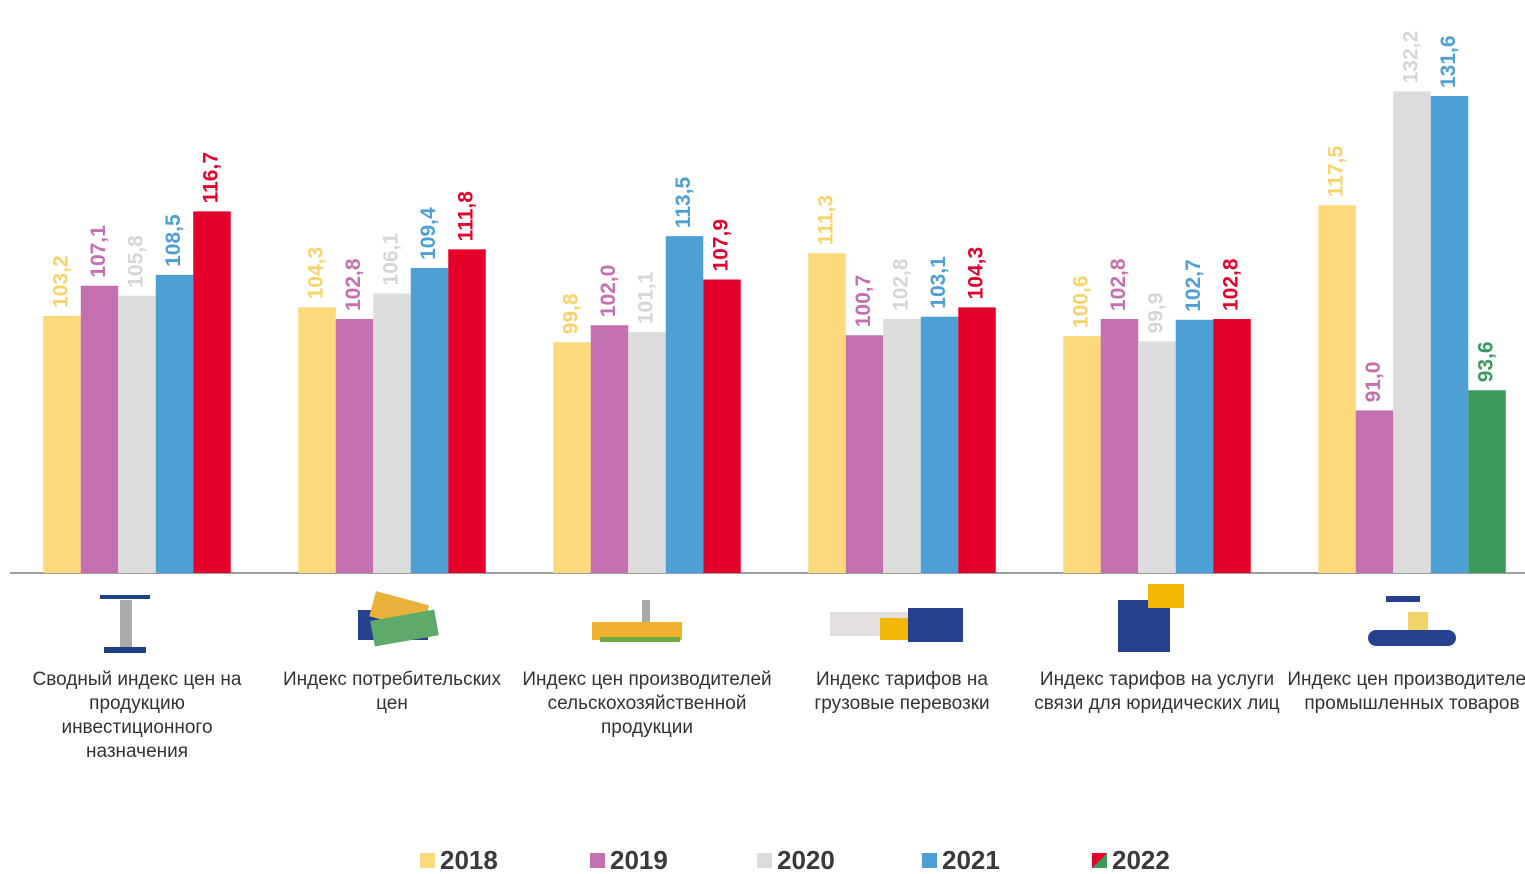  What do you see at coordinates (571, 313) in the screenshot?
I see `value-label: 99,8` at bounding box center [571, 313].